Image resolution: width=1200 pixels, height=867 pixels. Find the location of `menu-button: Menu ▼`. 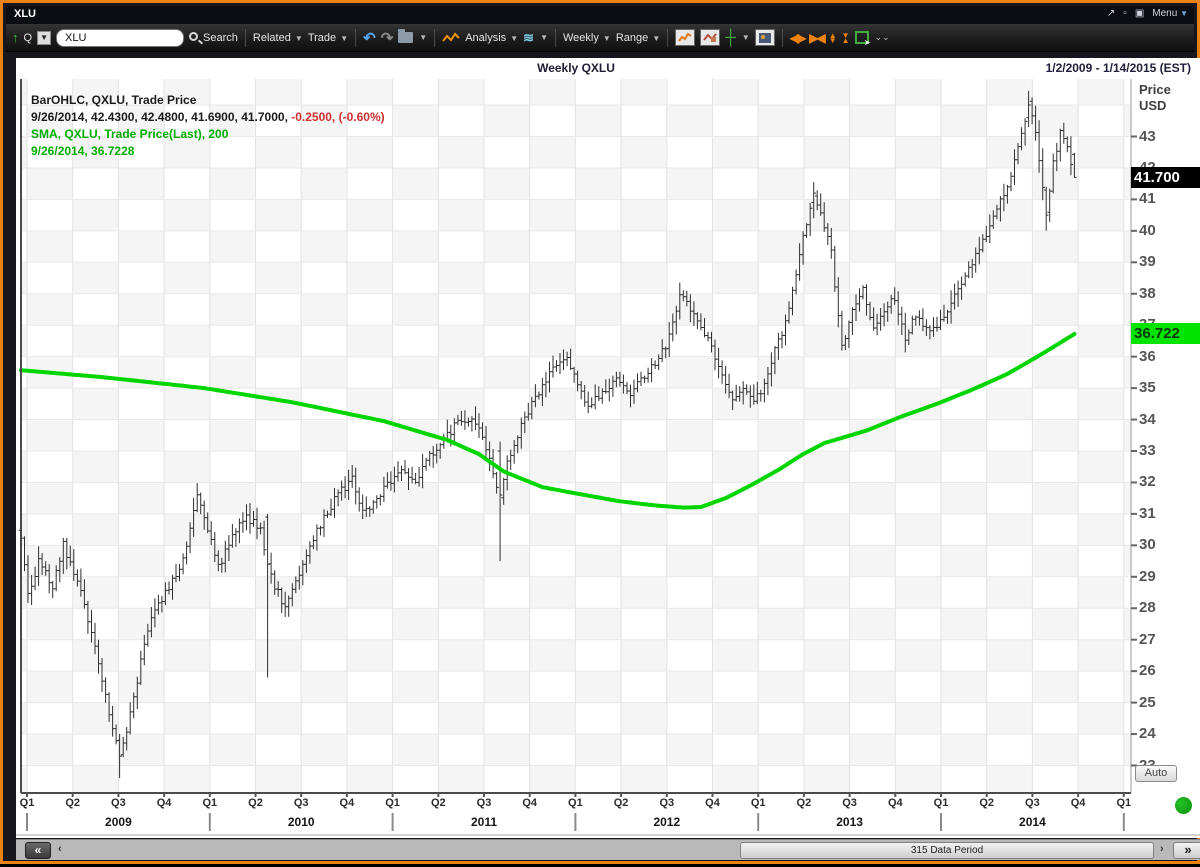

menu-button: Menu ▼ is located at coordinates (1170, 13).